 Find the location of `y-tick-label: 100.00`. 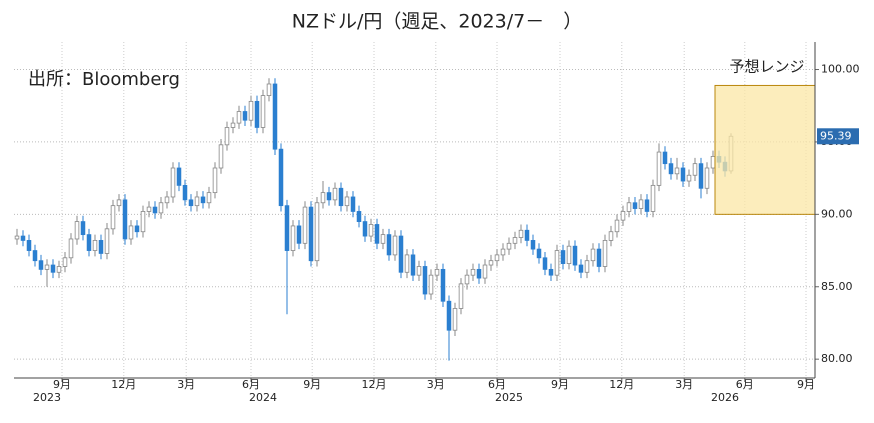

y-tick-label: 100.00 is located at coordinates (840, 69).